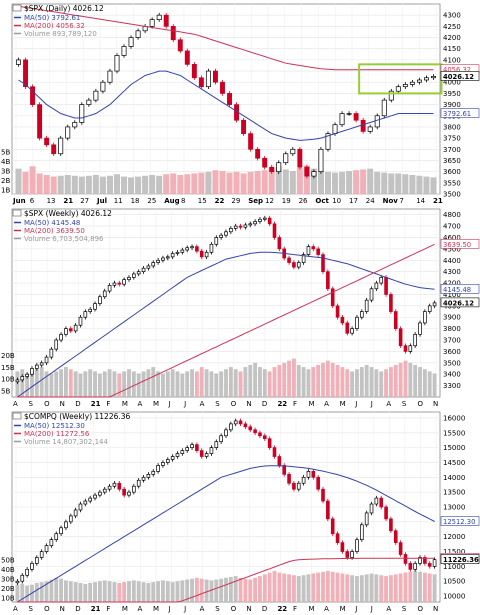 The width and height of the screenshot is (480, 615). Describe the element at coordinates (52, 18) in the screenshot. I see `legend-label: MA(50) 3792.61` at that location.